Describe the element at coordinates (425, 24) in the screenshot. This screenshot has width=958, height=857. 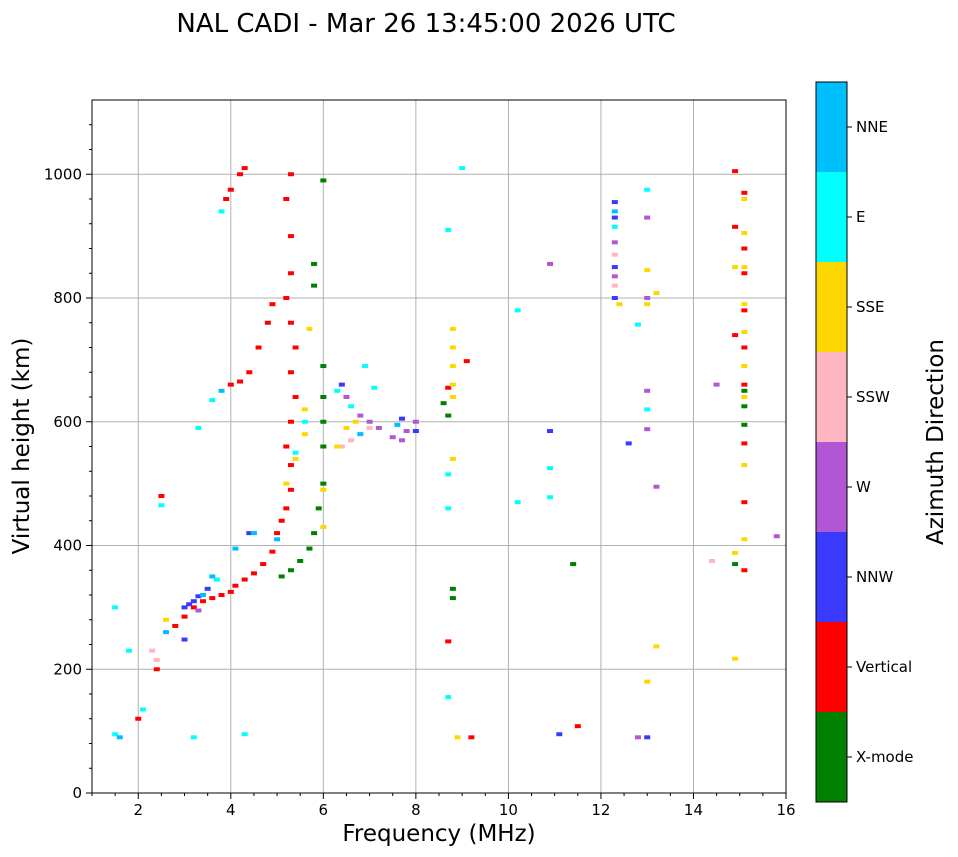
I see `chart-title: NAL CADI - Mar 26 13:45:00 2026 UTC` at that location.